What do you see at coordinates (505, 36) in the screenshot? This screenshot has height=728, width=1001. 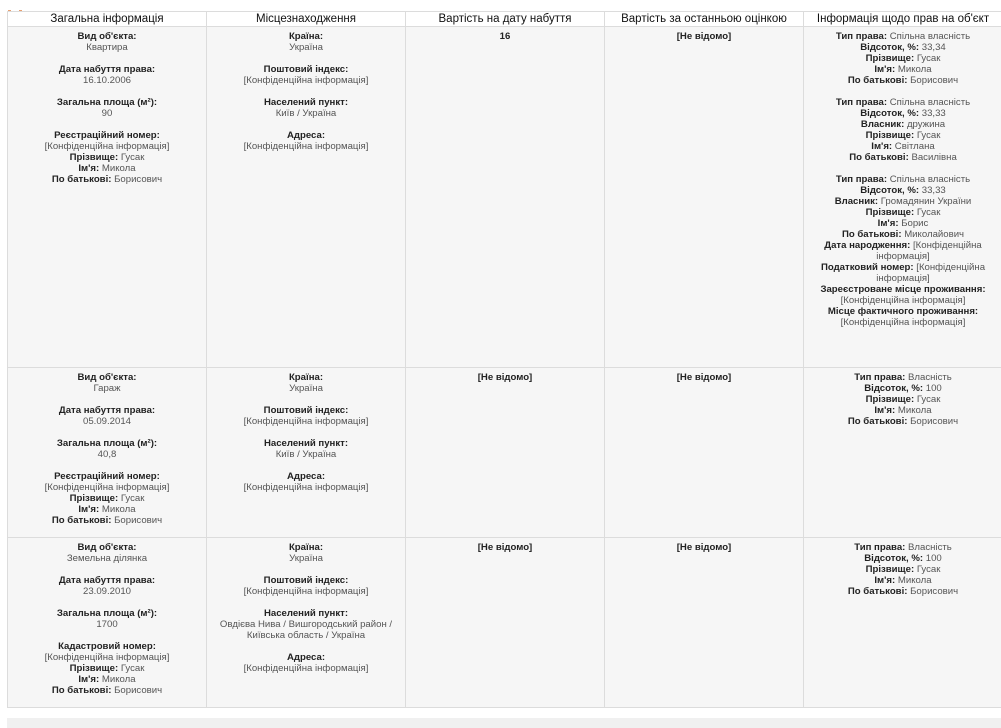 I see `cost-acquisition-value: 16` at bounding box center [505, 36].